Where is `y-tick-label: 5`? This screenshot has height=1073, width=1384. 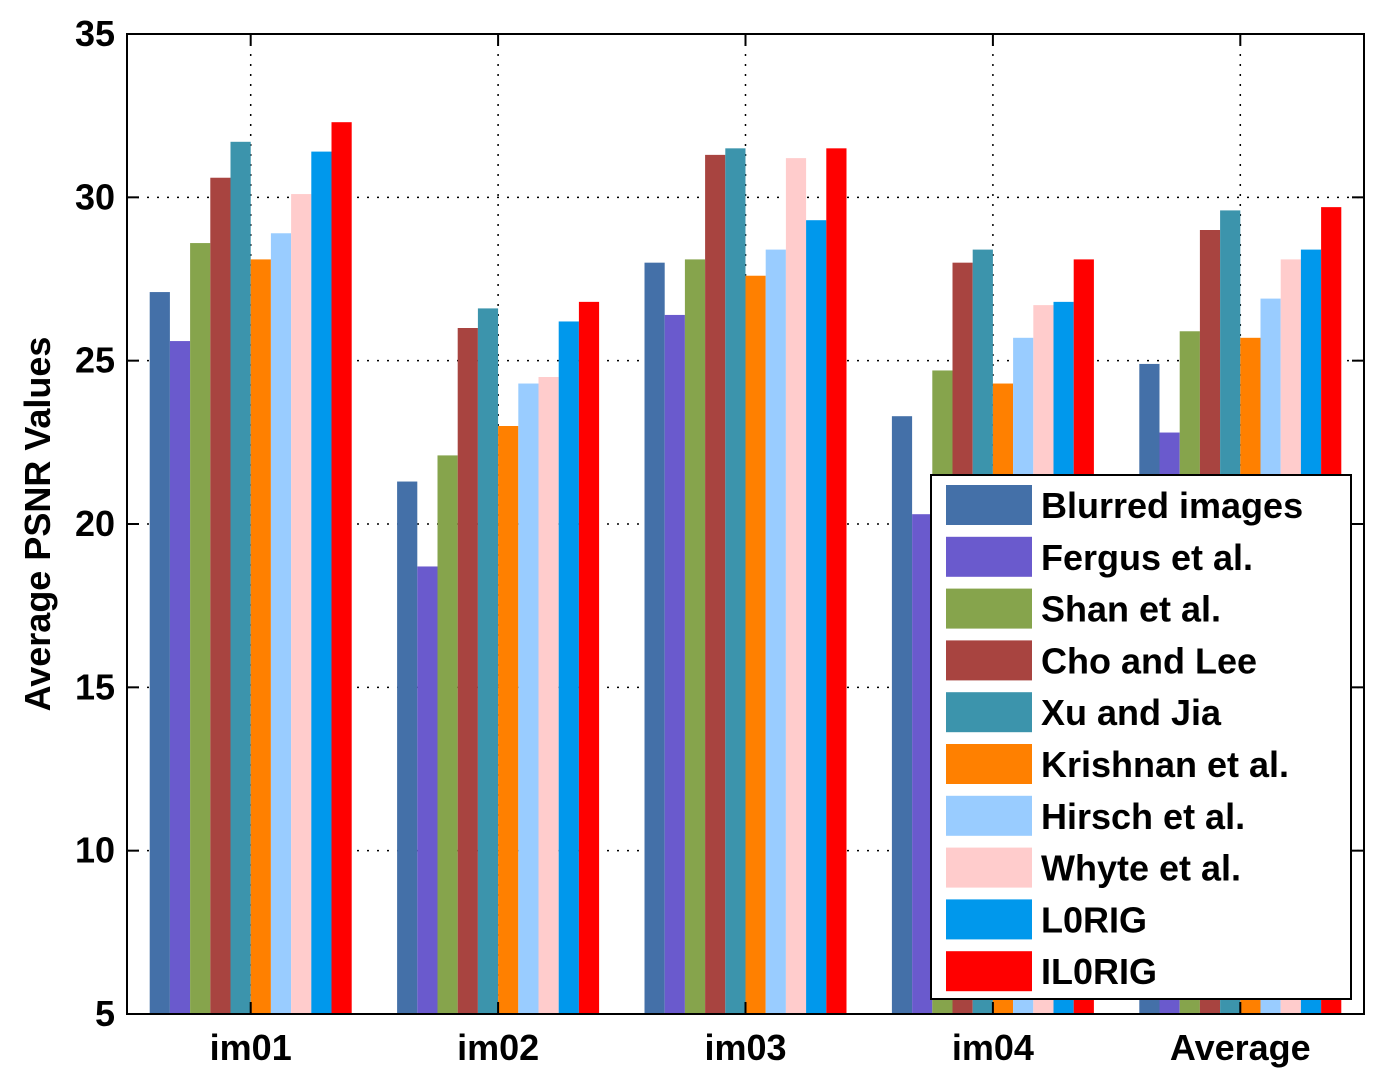
y-tick-label: 5 is located at coordinates (105, 1013).